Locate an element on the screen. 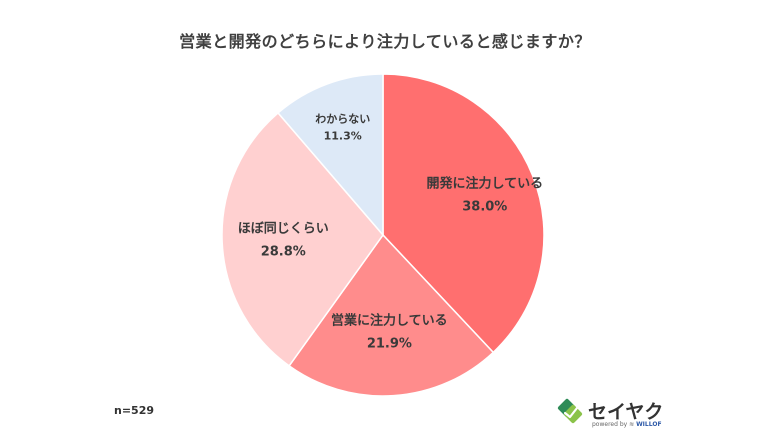 The height and width of the screenshot is (433, 770). slice-value-label: 38.0% is located at coordinates (484, 207).